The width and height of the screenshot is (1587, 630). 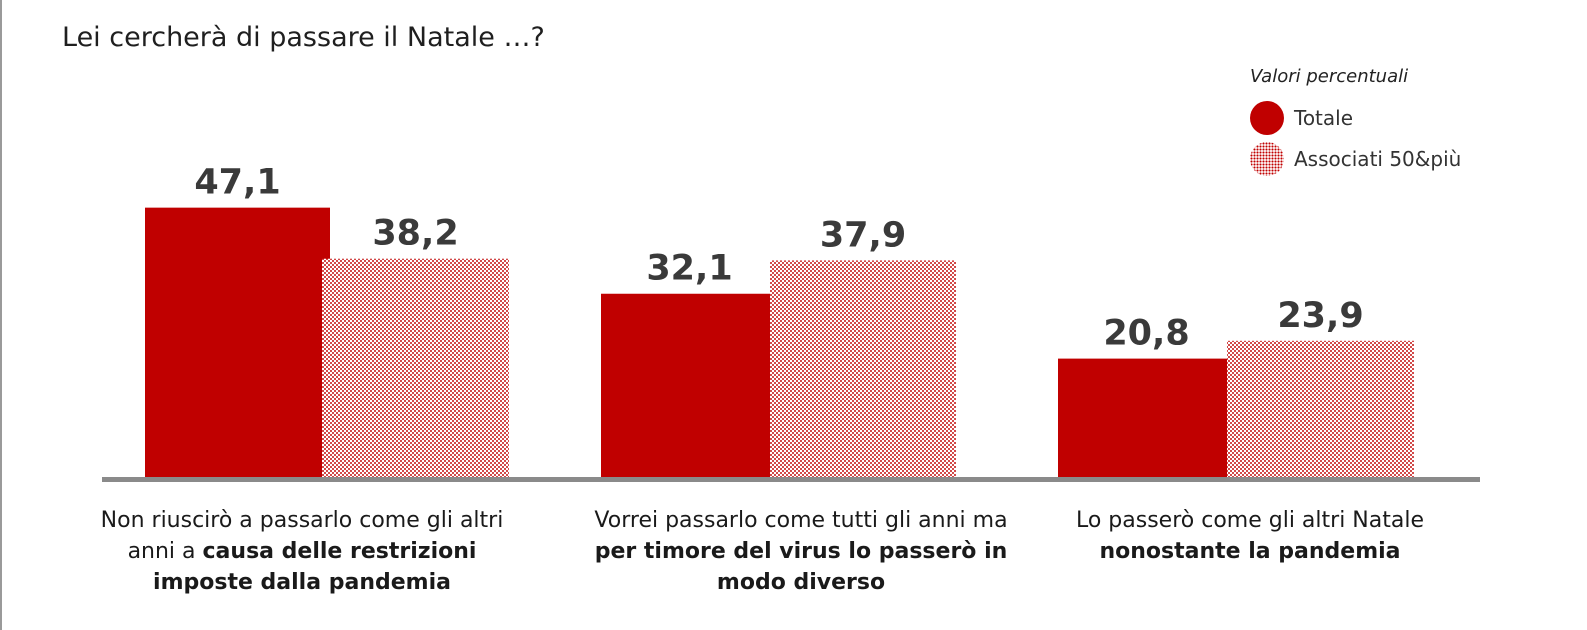 I want to click on chart-title: Lei cercherà di passare il Natale …?, so click(x=303, y=37).